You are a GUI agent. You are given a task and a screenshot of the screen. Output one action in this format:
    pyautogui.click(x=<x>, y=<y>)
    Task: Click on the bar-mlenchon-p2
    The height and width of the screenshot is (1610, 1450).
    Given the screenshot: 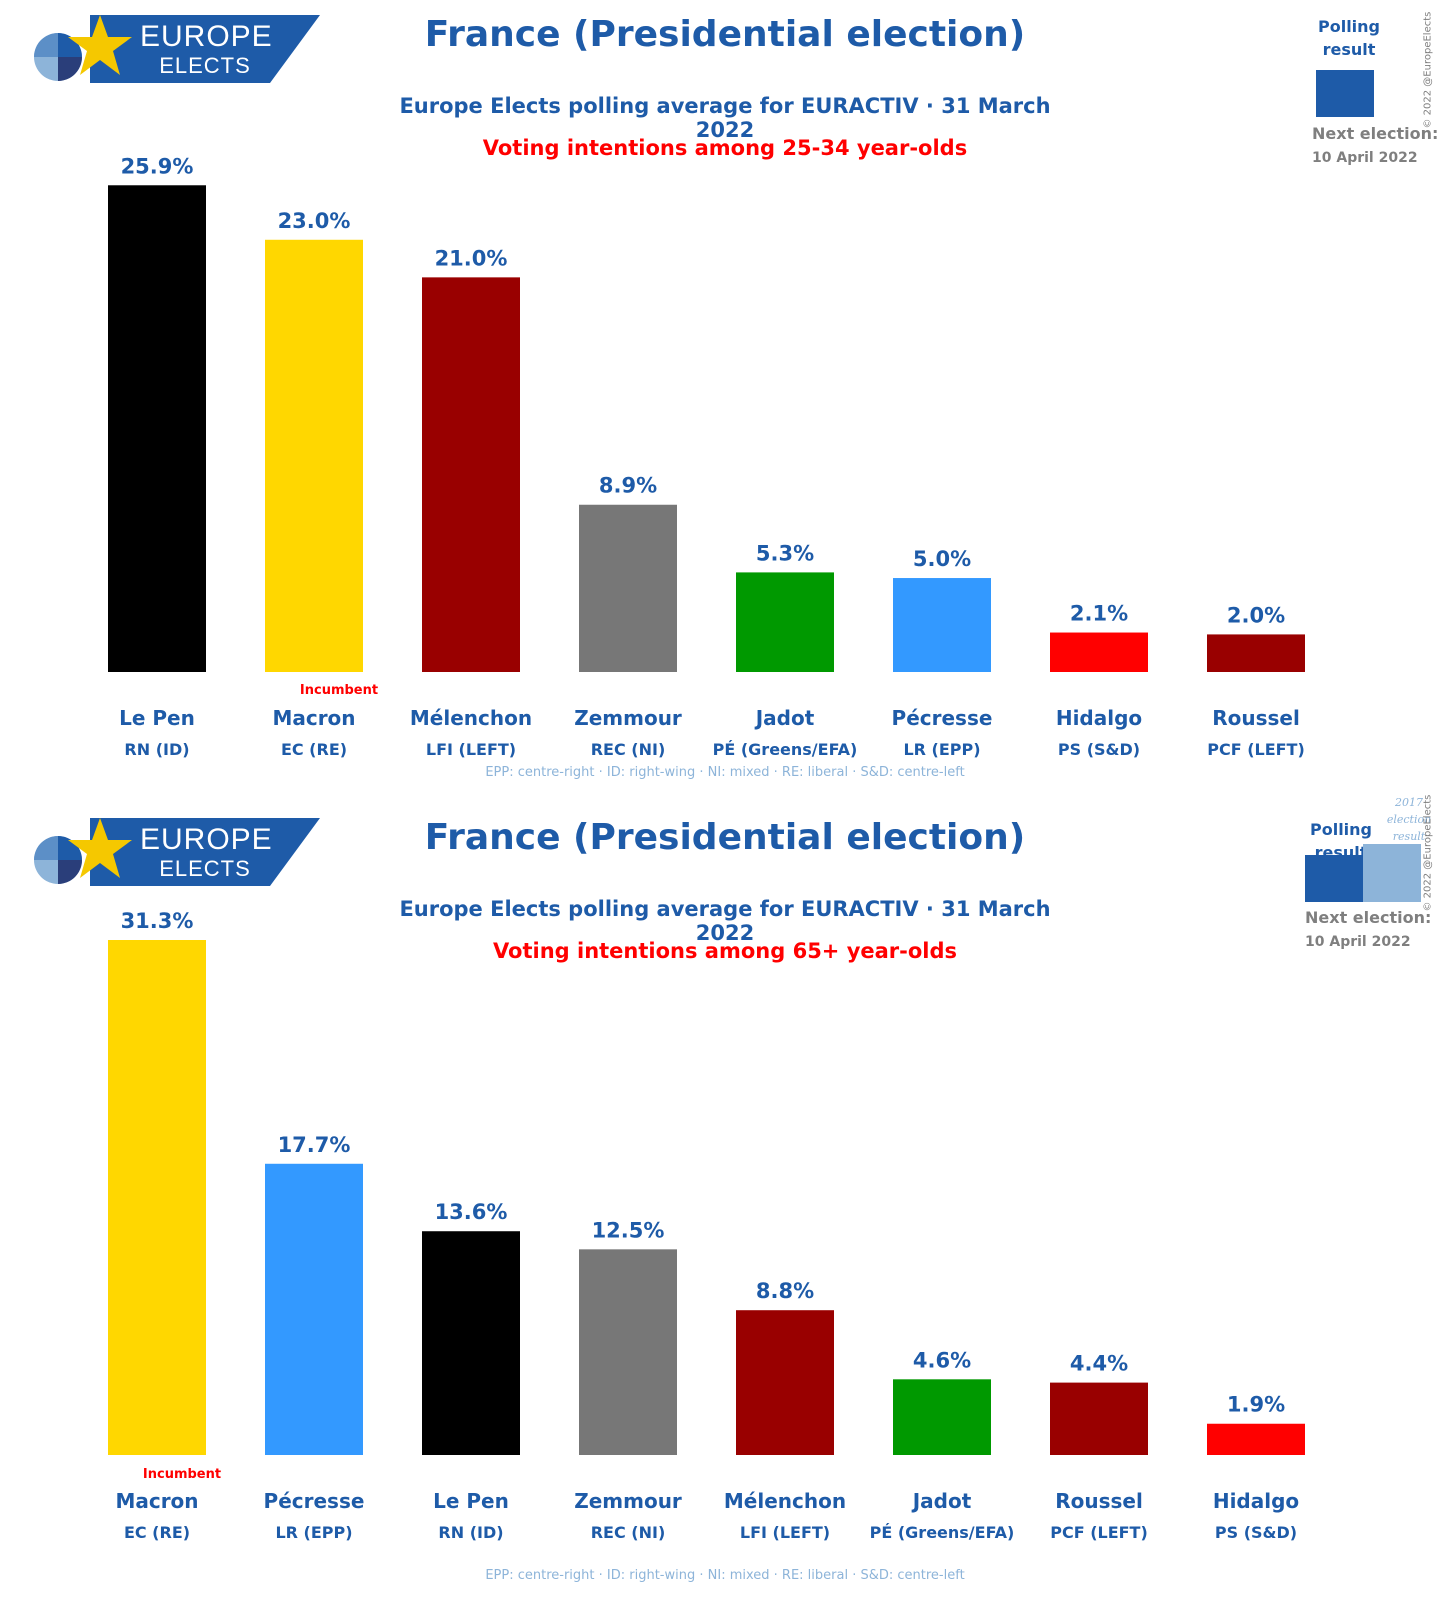 What is the action you would take?
    pyautogui.click(x=785, y=1382)
    